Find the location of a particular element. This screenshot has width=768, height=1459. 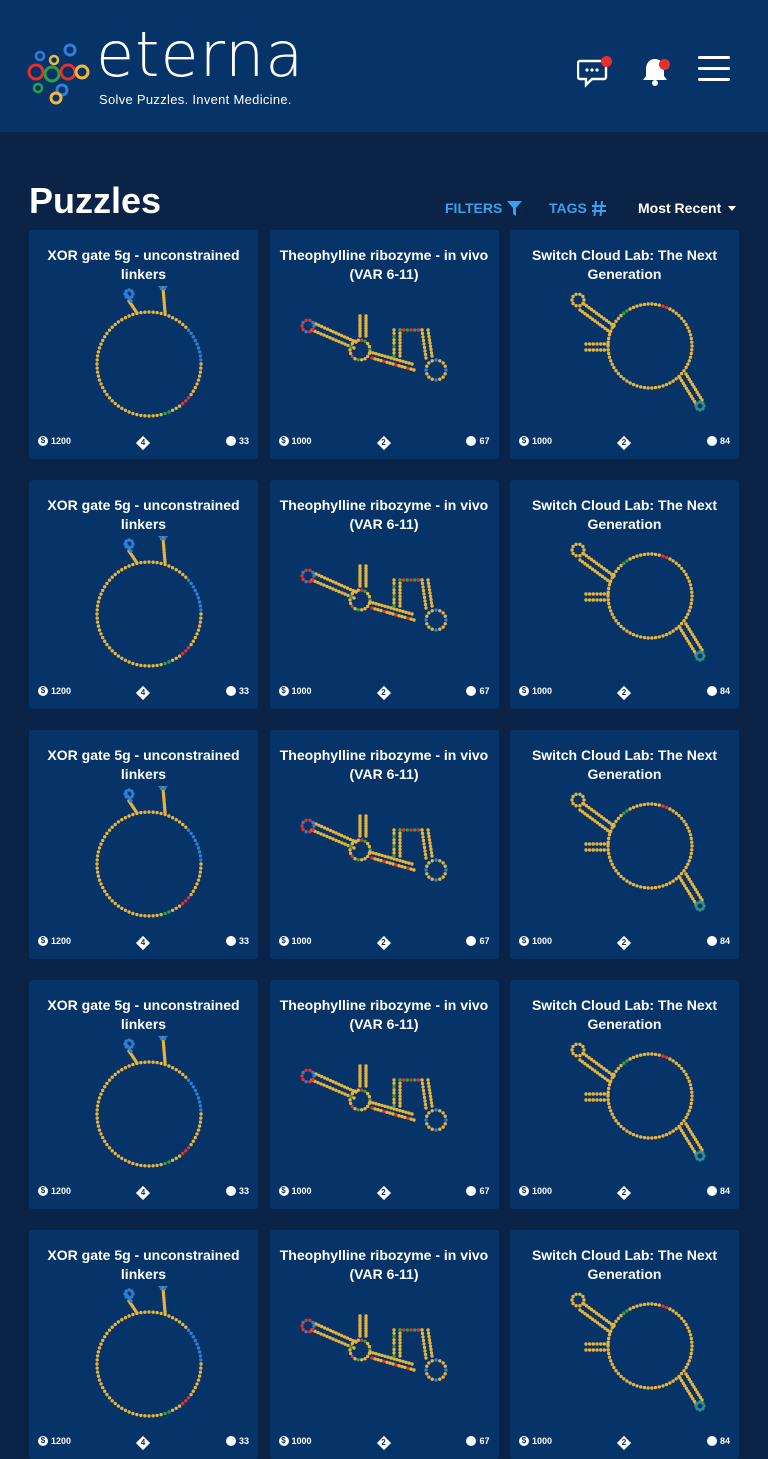

filters-button: FILTERS is located at coordinates (484, 208).